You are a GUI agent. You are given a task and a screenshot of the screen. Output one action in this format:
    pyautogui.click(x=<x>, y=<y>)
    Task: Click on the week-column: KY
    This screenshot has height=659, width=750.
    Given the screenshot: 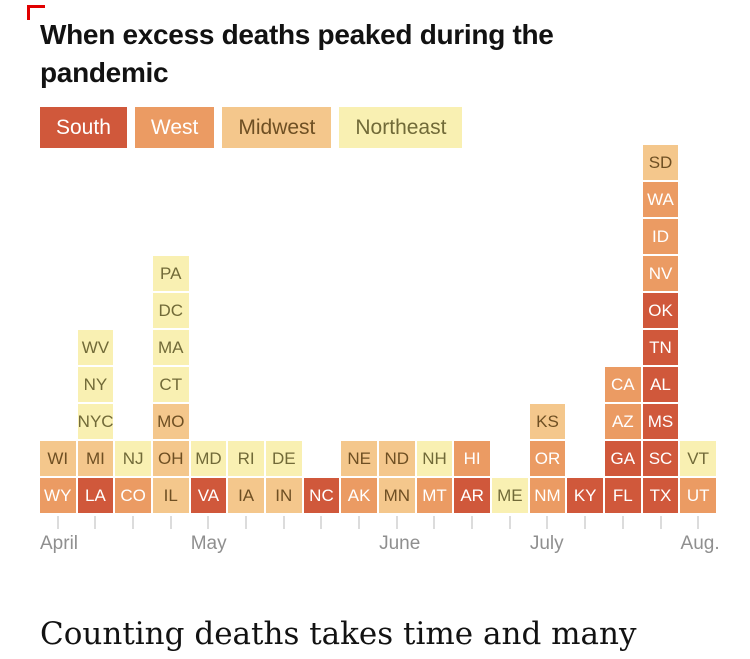 What is the action you would take?
    pyautogui.click(x=585, y=495)
    